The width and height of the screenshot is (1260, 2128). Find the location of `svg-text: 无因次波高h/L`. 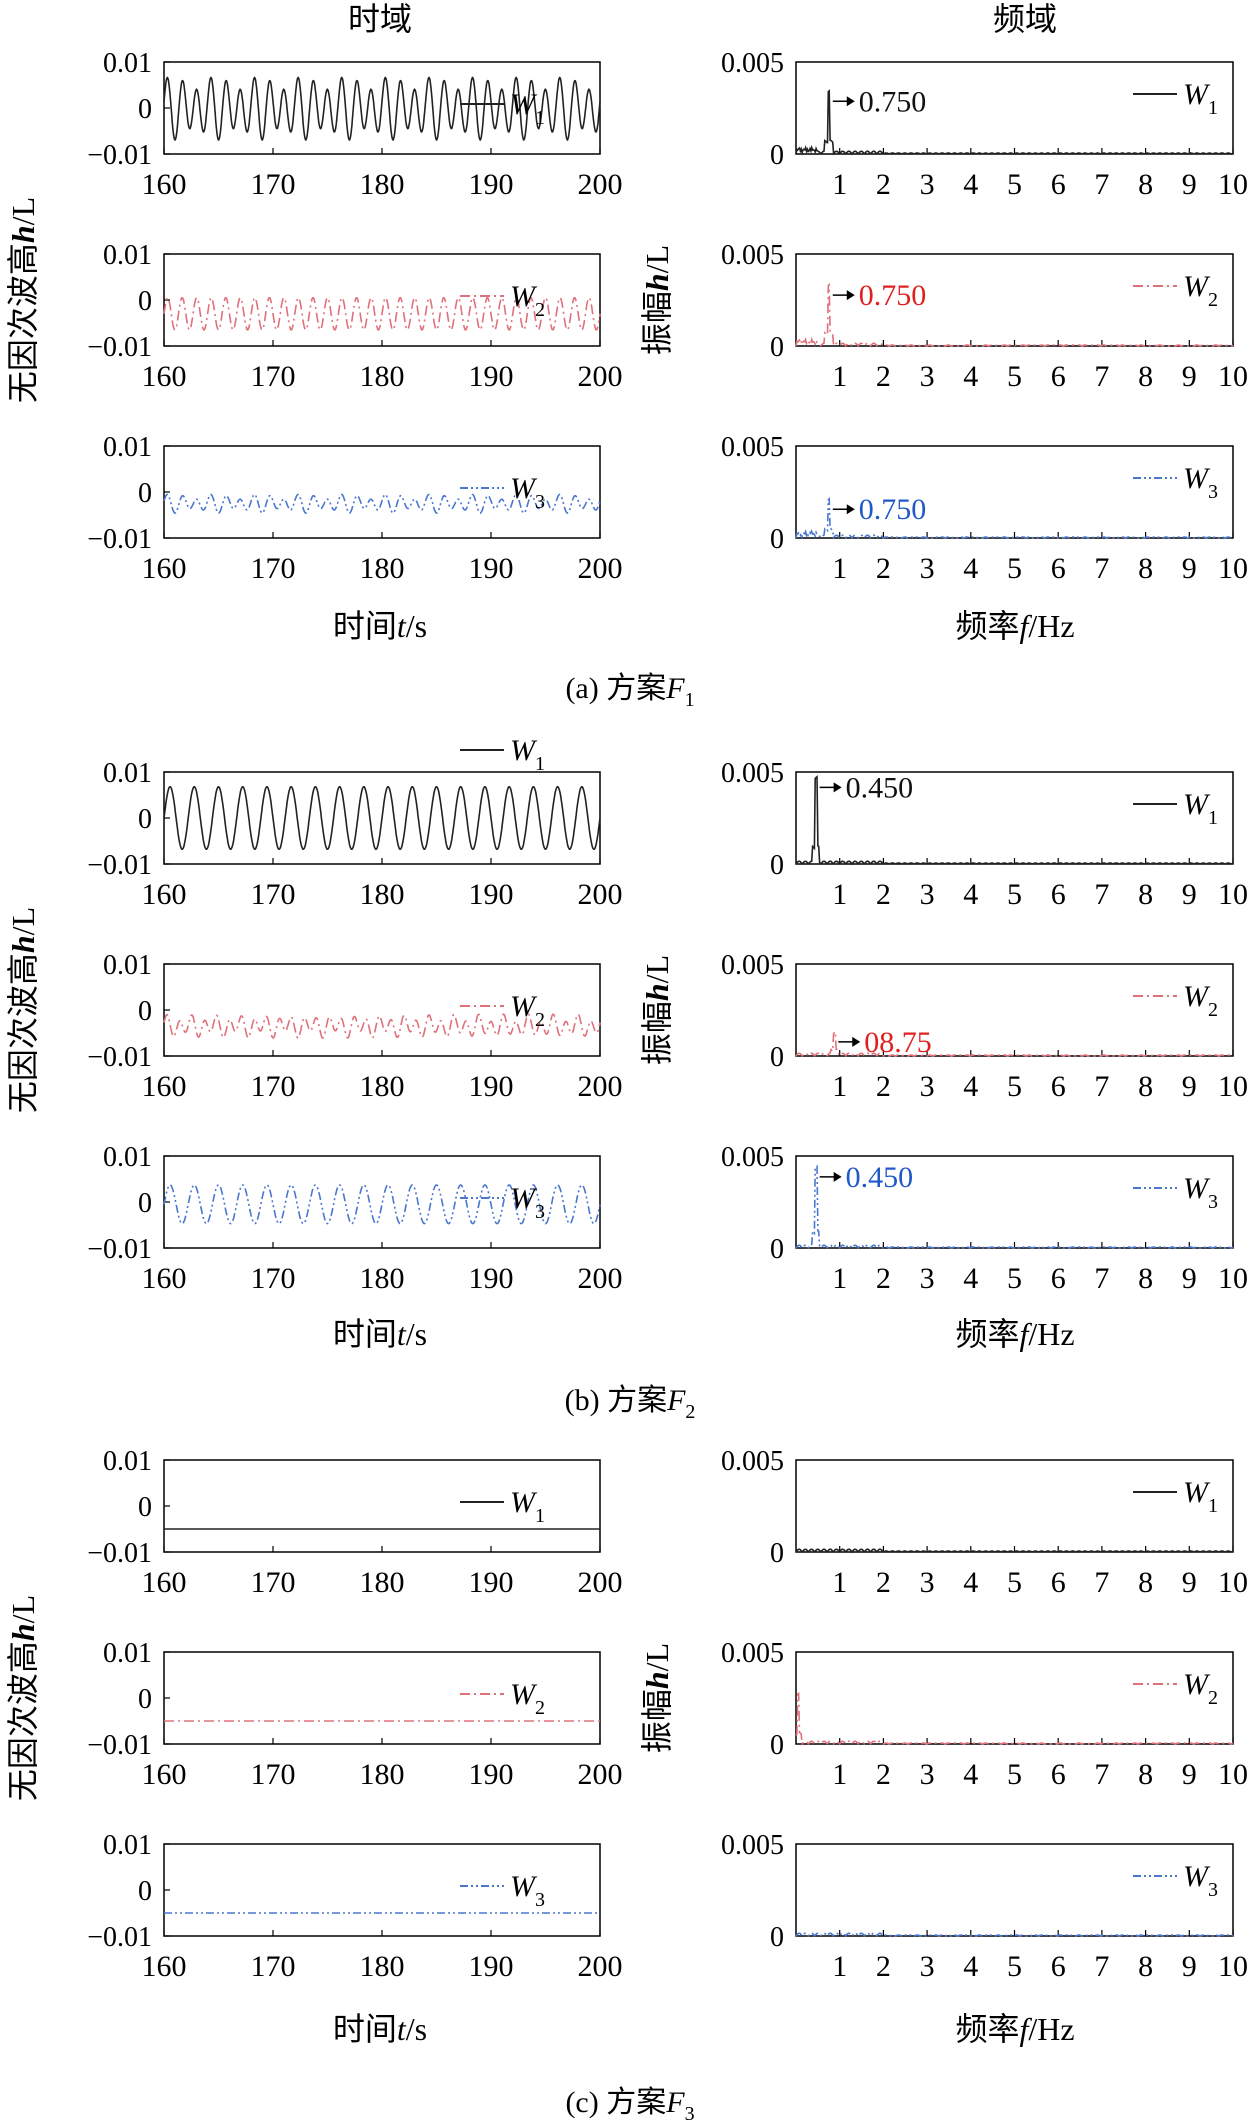

svg-text: 无因次波高h/L is located at coordinates (23, 1698).